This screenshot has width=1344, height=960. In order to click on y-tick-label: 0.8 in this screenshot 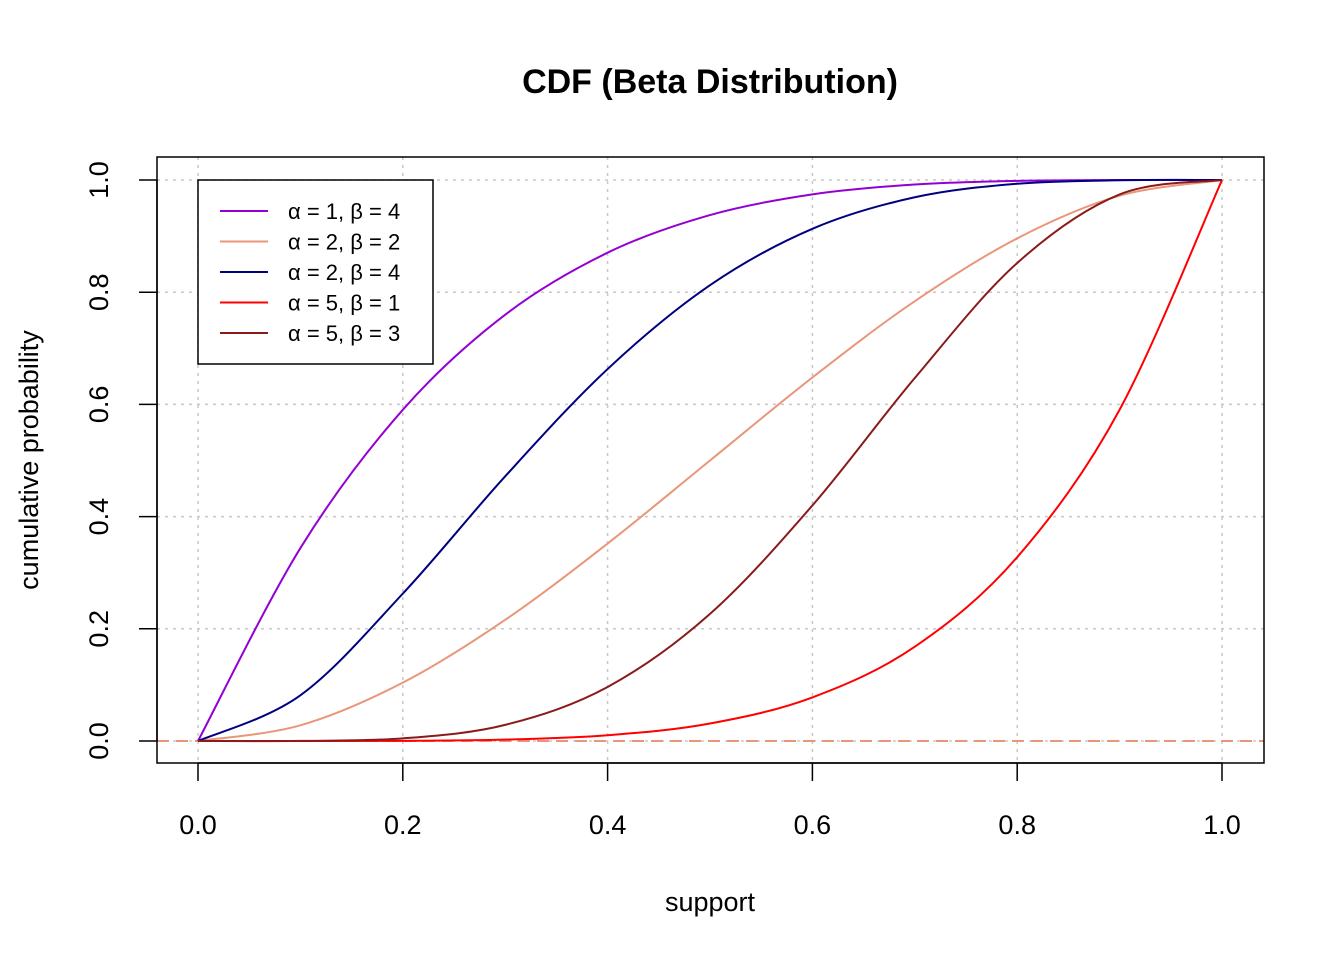, I will do `click(99, 292)`.